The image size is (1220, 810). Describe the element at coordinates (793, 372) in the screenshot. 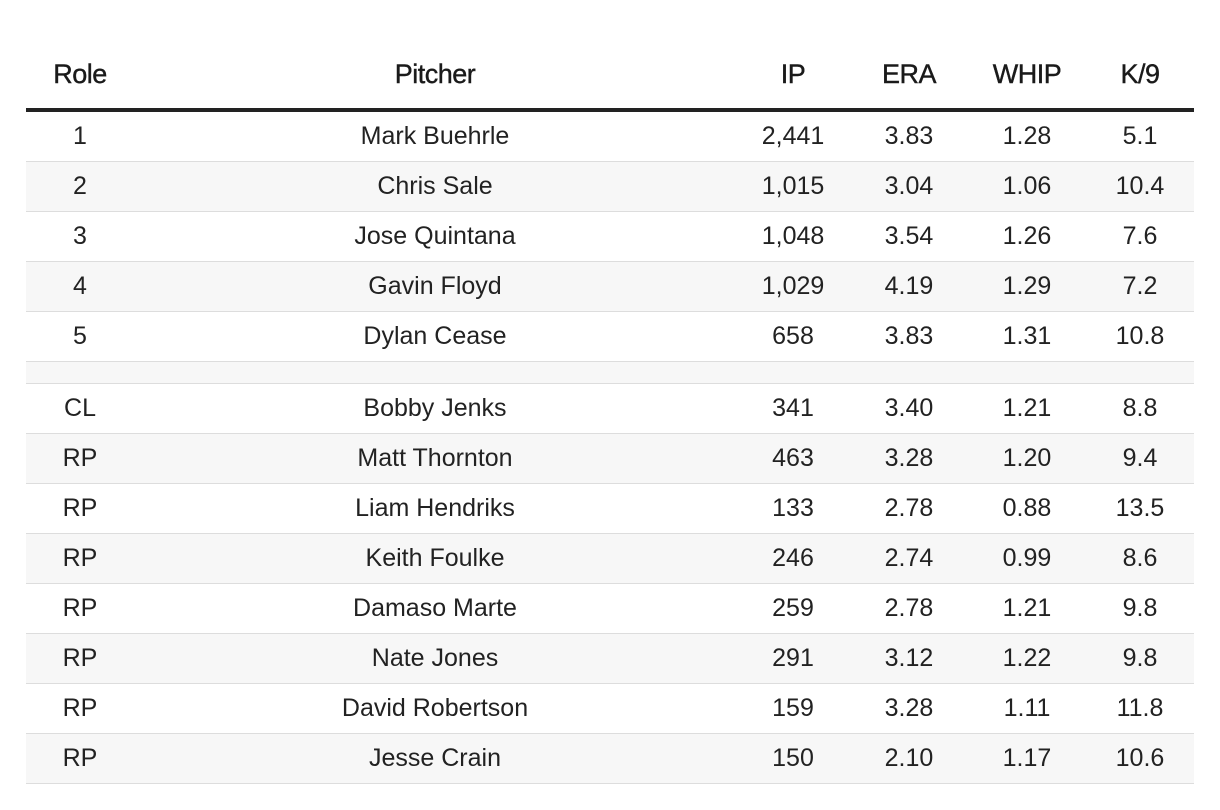

I see `cell-ip` at that location.